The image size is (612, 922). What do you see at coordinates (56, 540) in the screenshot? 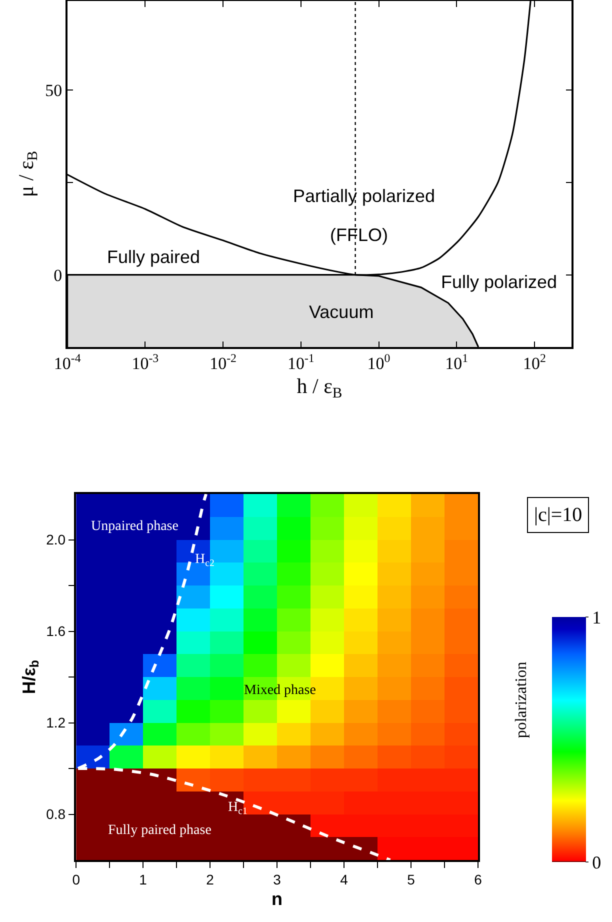
I see `y-tick-label: 2.0` at bounding box center [56, 540].